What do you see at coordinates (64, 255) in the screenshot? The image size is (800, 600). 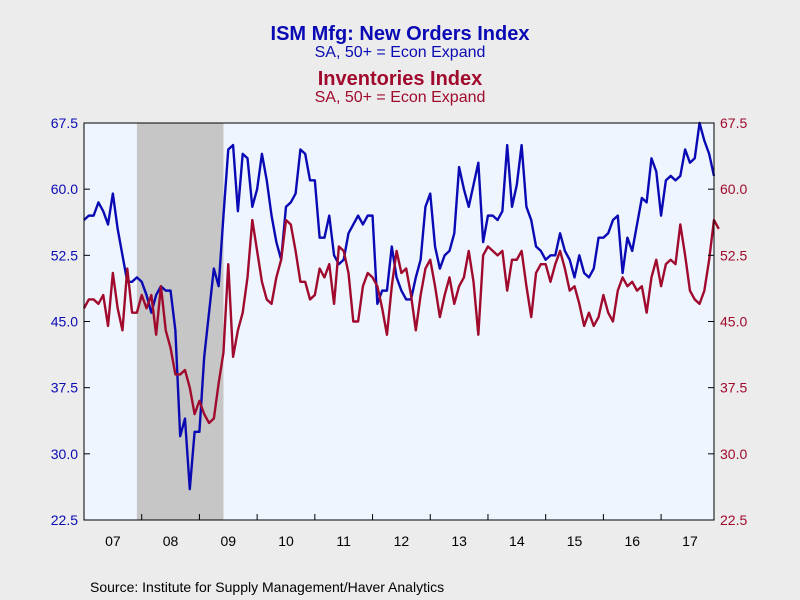 I see `y-tick-label-left: 52.5` at bounding box center [64, 255].